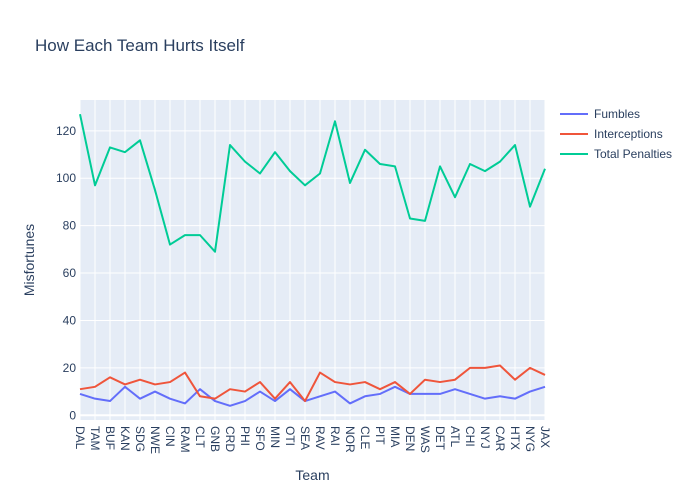 The width and height of the screenshot is (700, 500). Describe the element at coordinates (455, 436) in the screenshot. I see `x-tick-label-ATL: ATL` at that location.